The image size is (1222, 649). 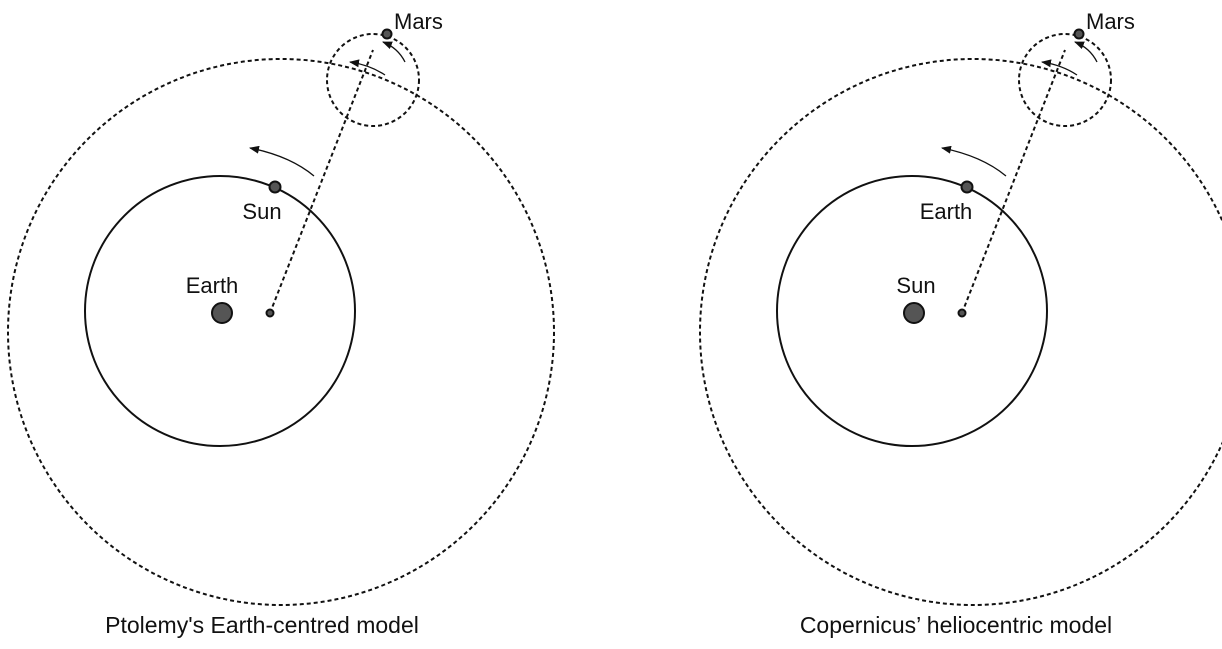 I want to click on center-label: Sun, so click(x=915, y=285).